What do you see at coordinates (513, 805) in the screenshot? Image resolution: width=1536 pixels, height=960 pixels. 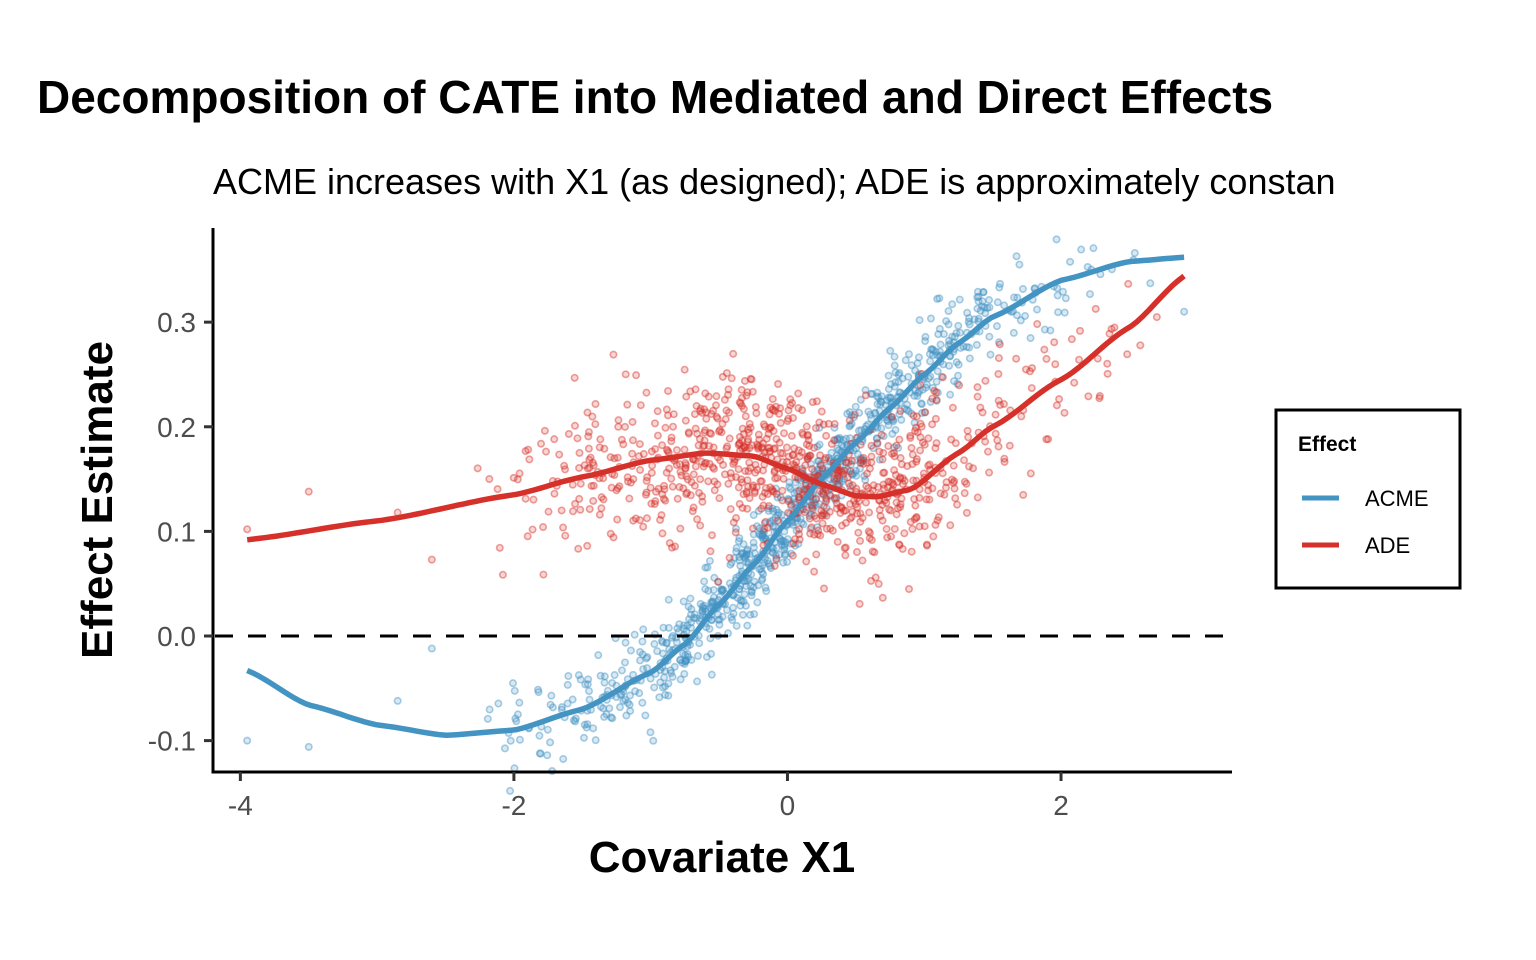 I see `x-tick-label: -2` at bounding box center [513, 805].